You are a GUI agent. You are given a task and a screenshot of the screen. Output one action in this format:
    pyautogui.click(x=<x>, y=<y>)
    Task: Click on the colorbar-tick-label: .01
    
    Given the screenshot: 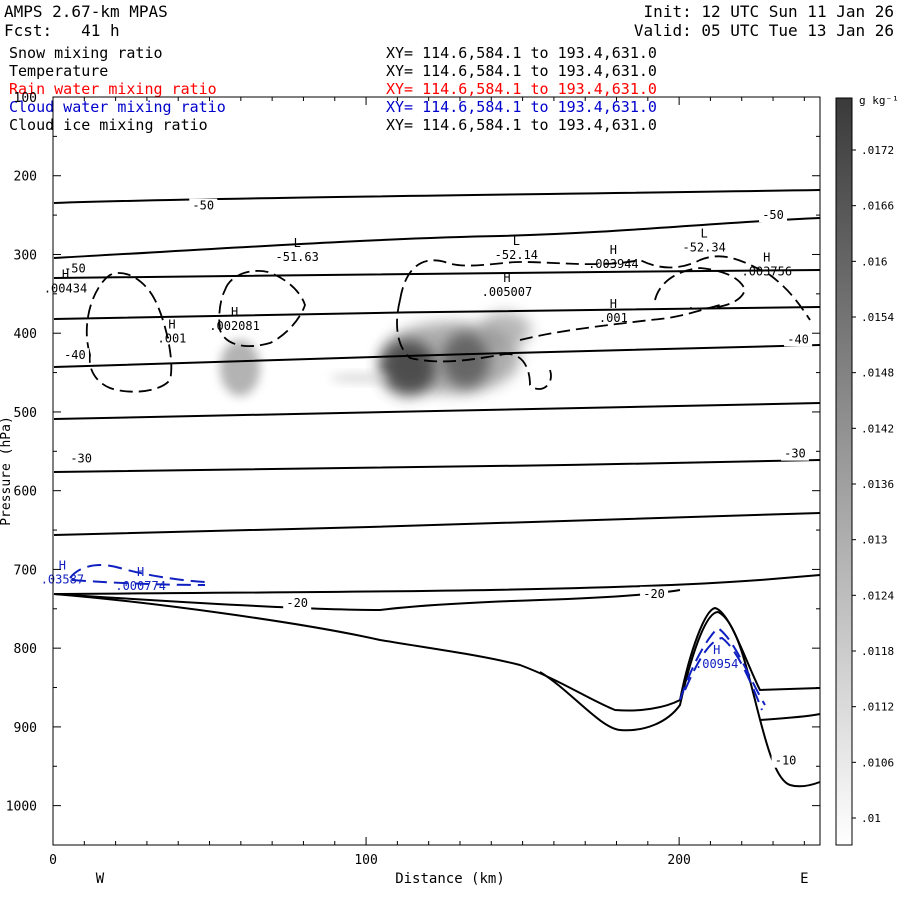 What is the action you would take?
    pyautogui.click(x=871, y=818)
    